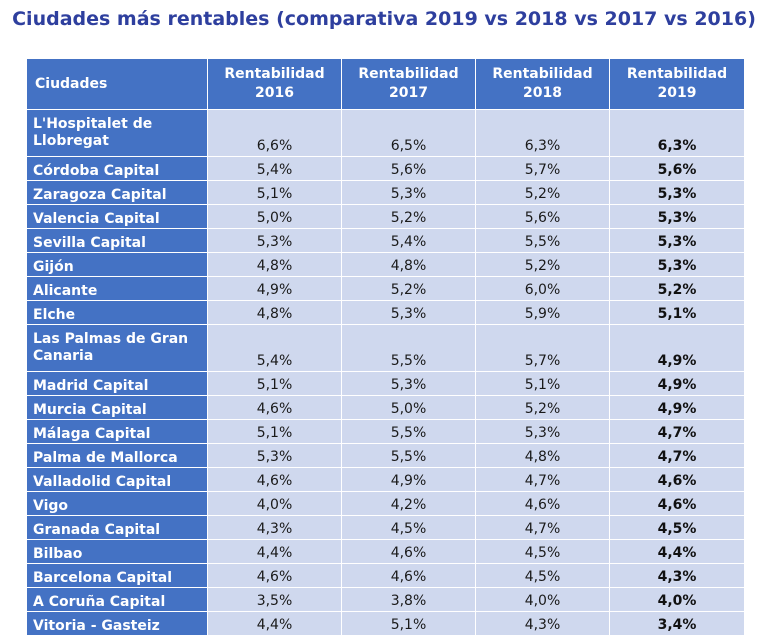 The width and height of the screenshot is (768, 636). I want to click on table-row: Palma de Mallorca 5,3% 5,5% 4,8% 4,7%, so click(385, 455).